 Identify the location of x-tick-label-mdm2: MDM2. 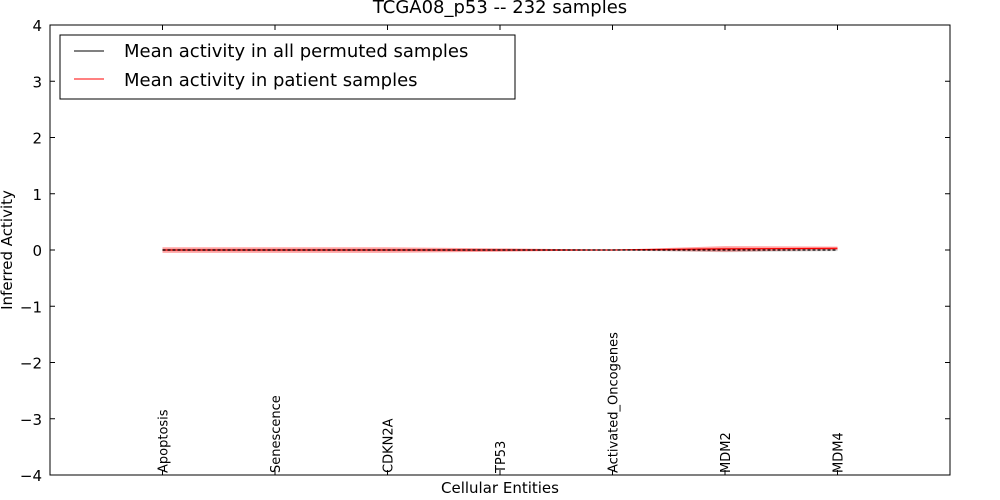
(726, 452).